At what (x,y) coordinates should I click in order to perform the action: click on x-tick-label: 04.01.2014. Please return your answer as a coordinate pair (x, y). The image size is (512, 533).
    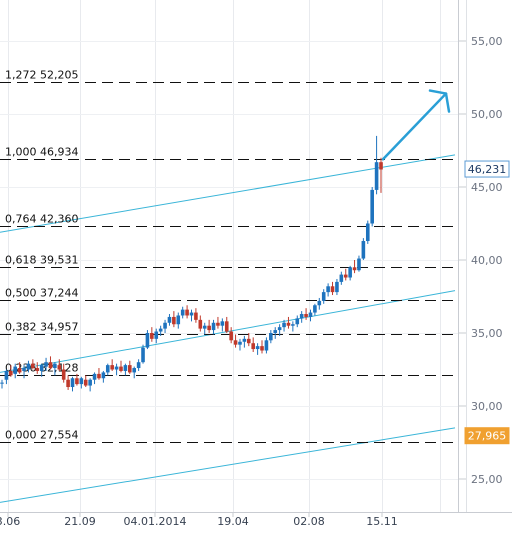
    Looking at the image, I should click on (155, 521).